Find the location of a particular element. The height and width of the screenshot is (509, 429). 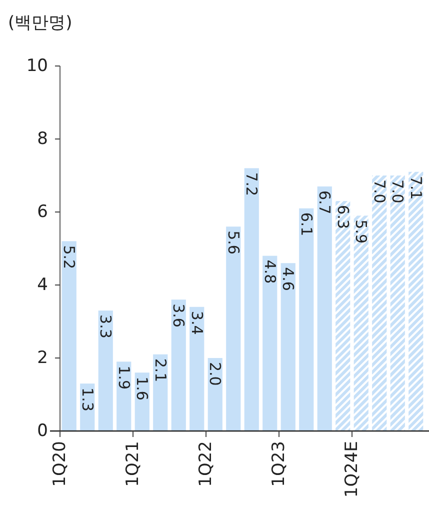

y-tick-label: 8 is located at coordinates (42, 139).